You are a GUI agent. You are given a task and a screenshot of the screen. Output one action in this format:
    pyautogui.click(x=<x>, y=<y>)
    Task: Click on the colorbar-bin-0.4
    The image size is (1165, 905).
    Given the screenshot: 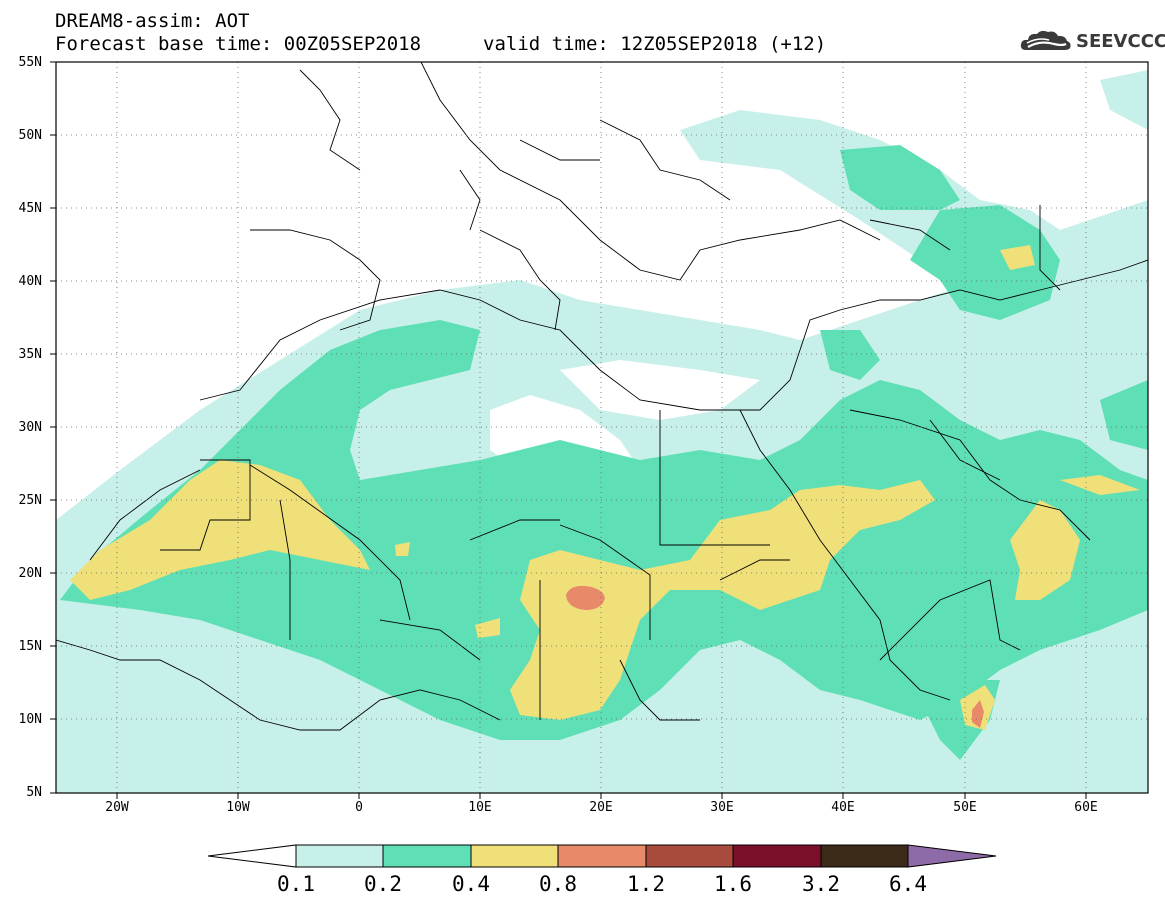 What is the action you would take?
    pyautogui.click(x=514, y=856)
    